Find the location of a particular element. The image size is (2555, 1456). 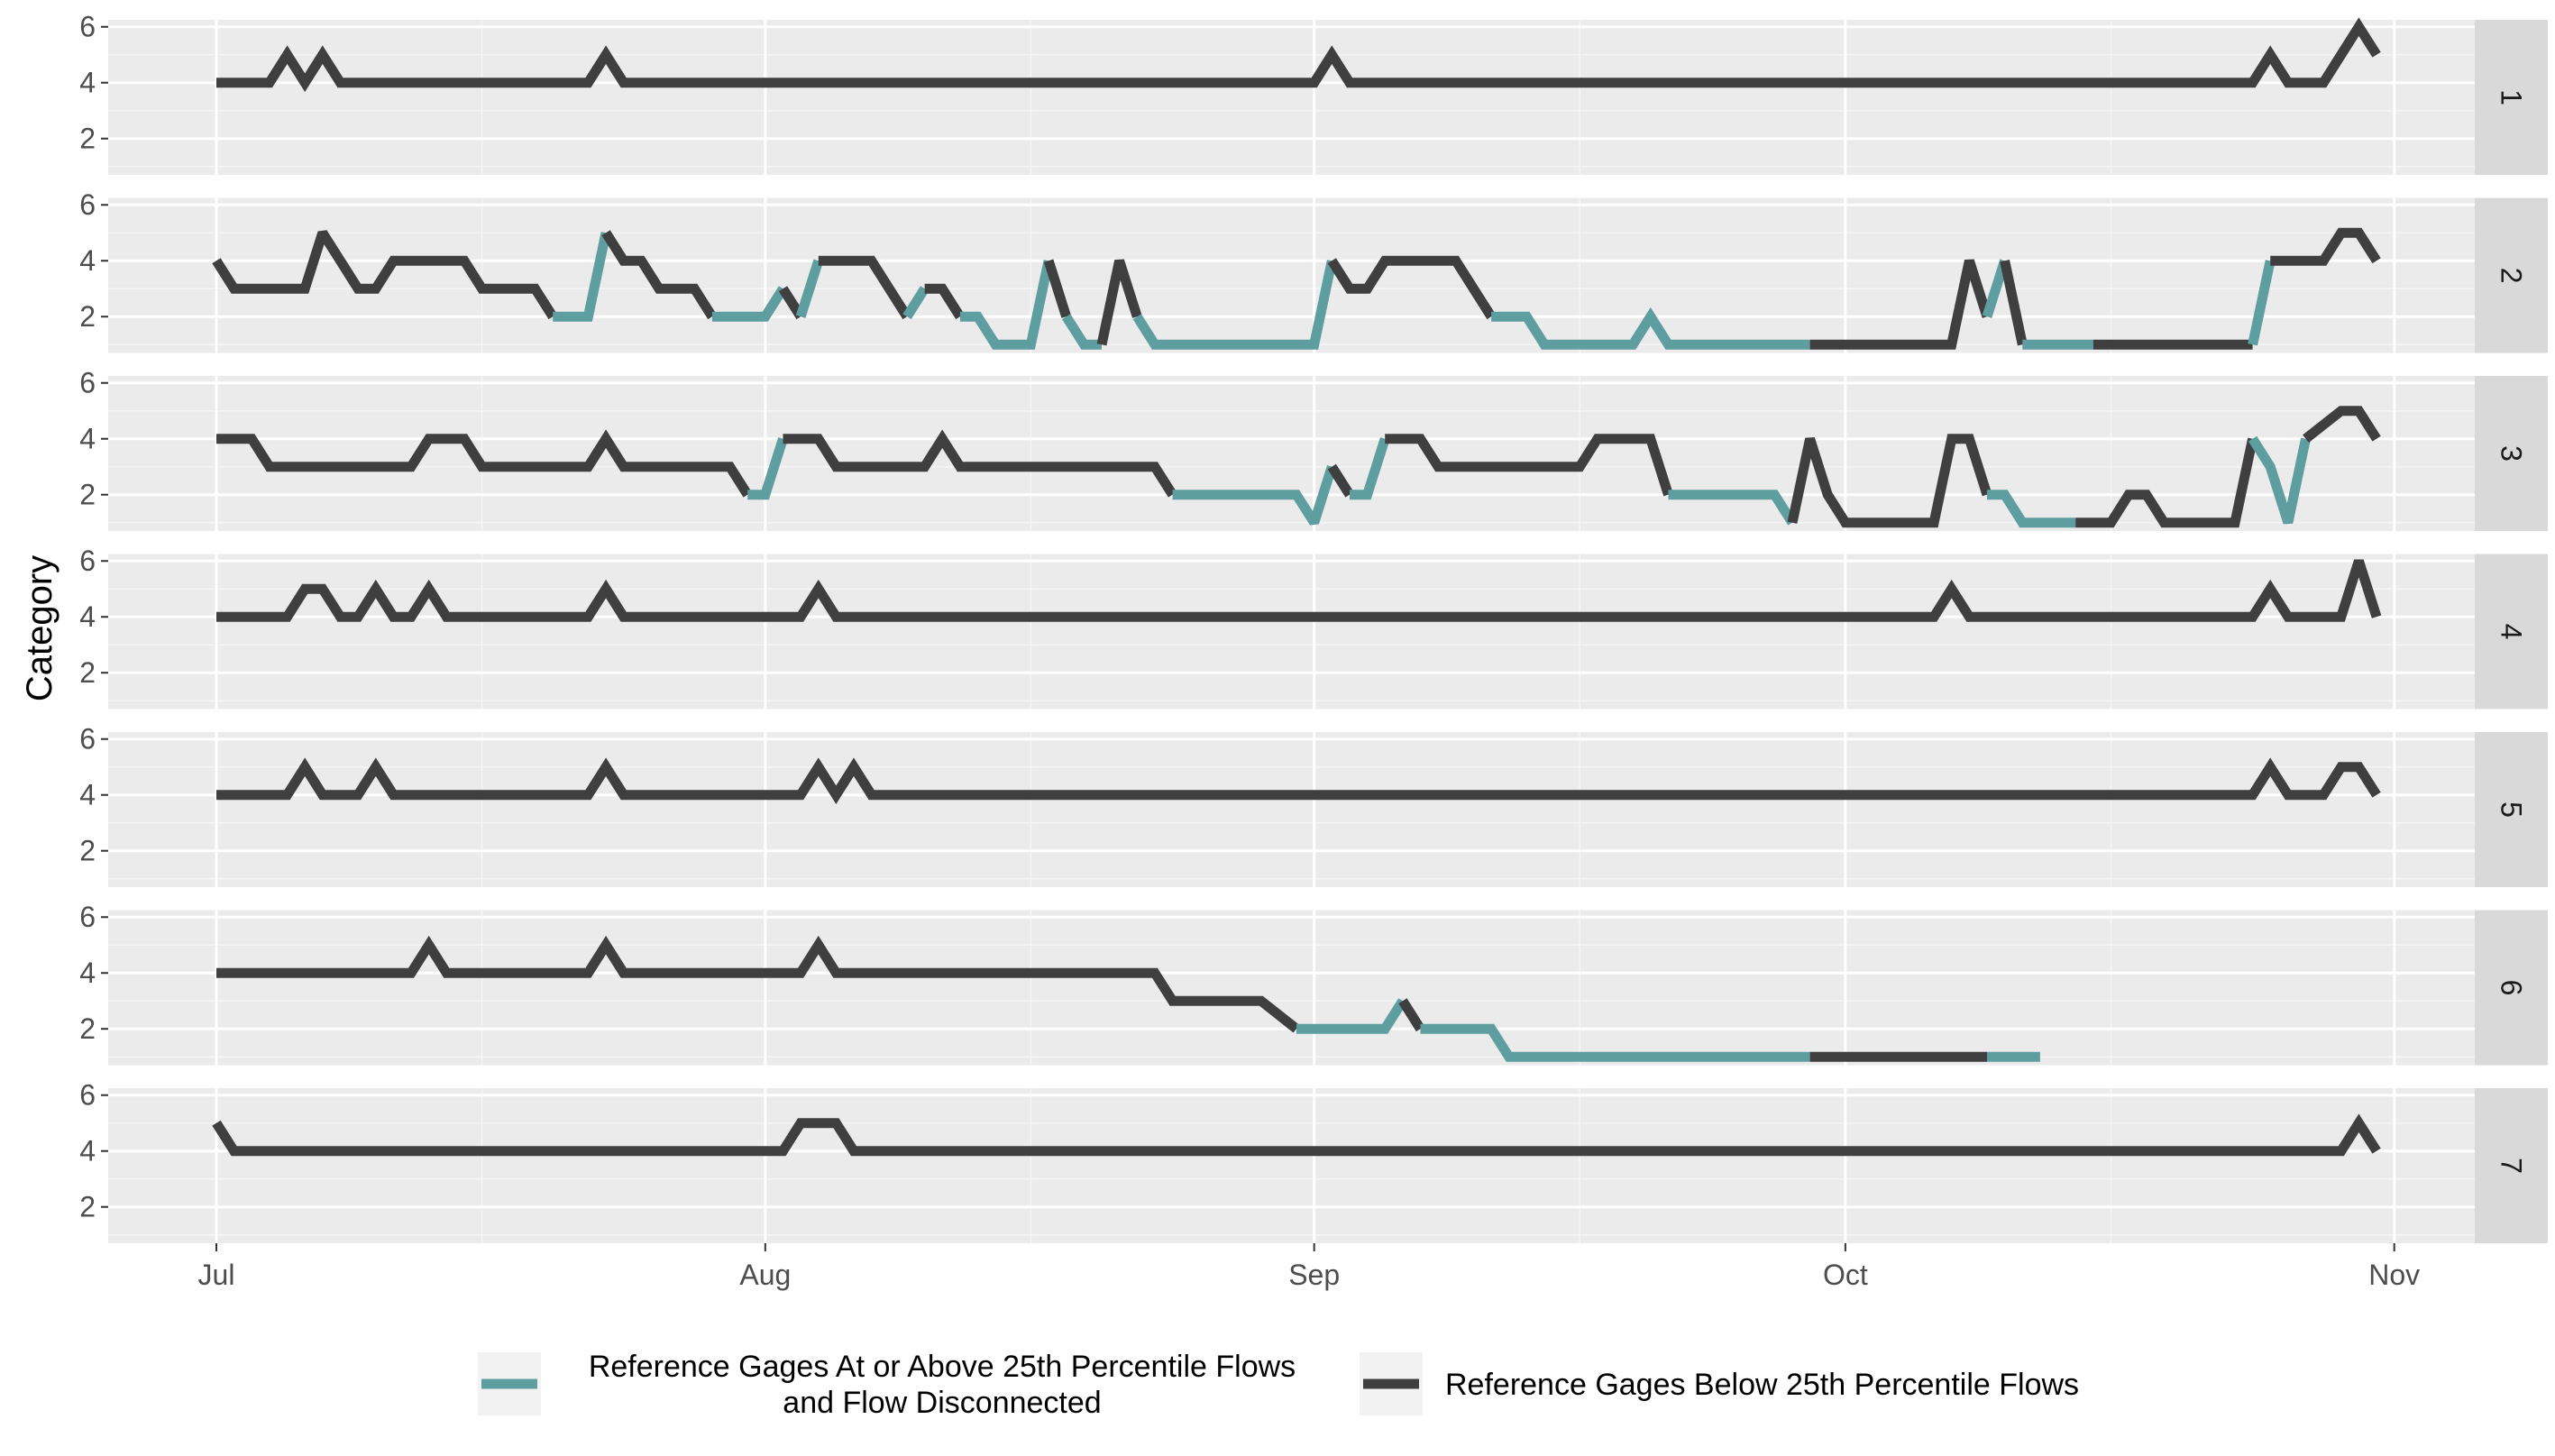

facet-strip-label: 1 is located at coordinates (2511, 97).